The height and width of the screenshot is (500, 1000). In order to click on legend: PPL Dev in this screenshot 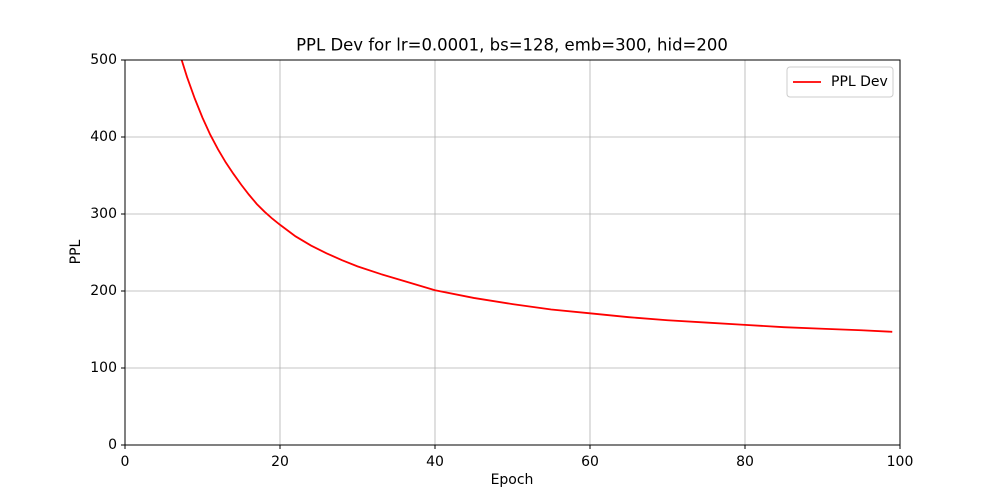, I will do `click(840, 82)`.